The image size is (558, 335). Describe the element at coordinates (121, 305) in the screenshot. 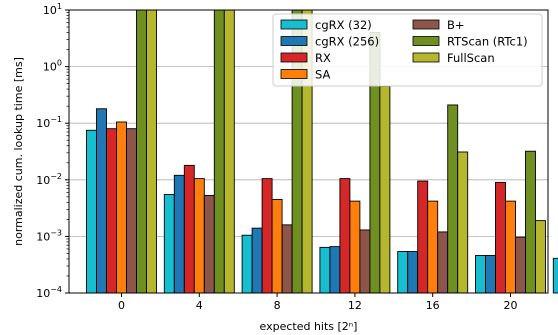

I see `x-tick-label-0: 0` at that location.